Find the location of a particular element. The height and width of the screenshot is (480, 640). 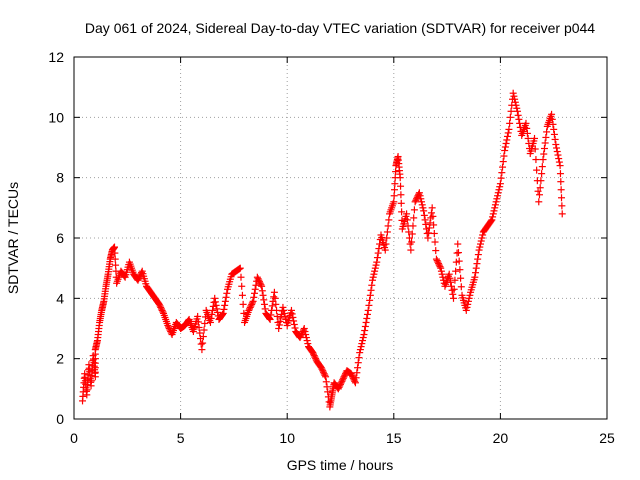

x-tick-label: 5 is located at coordinates (181, 438).